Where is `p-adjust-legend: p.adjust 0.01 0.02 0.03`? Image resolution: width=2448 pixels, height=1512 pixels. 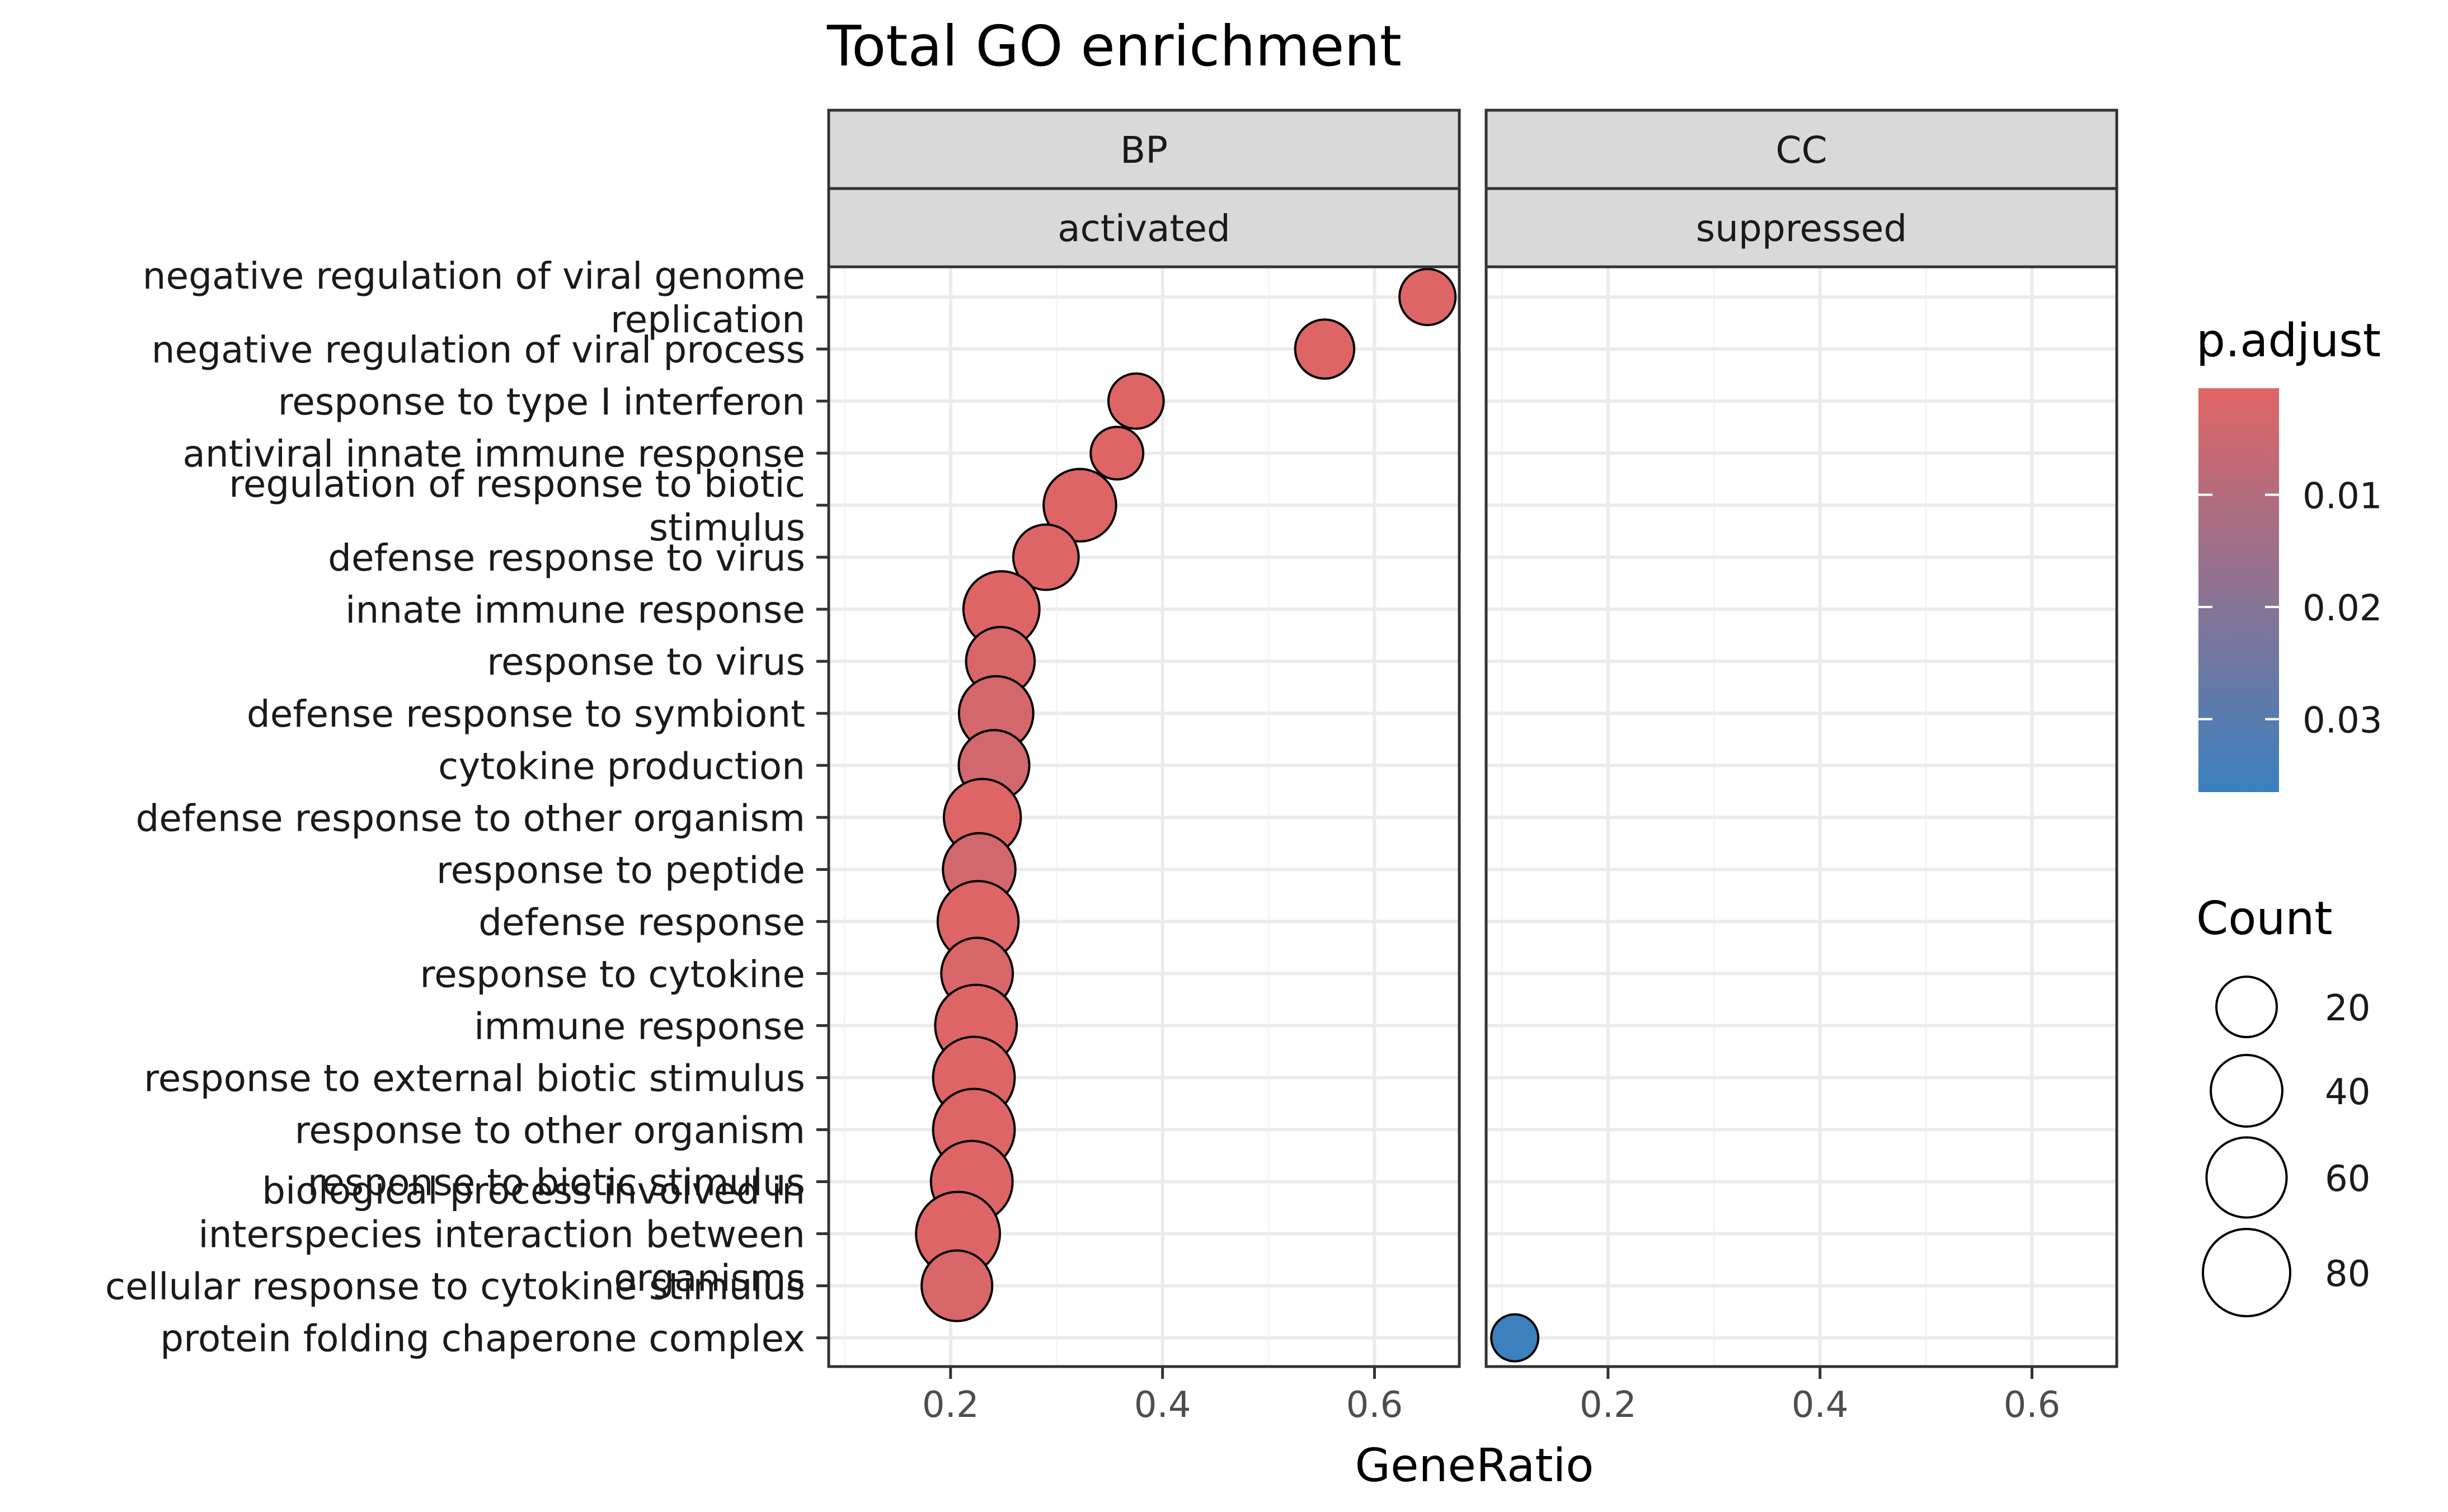 p-adjust-legend: p.adjust 0.01 0.02 0.03 is located at coordinates (2289, 553).